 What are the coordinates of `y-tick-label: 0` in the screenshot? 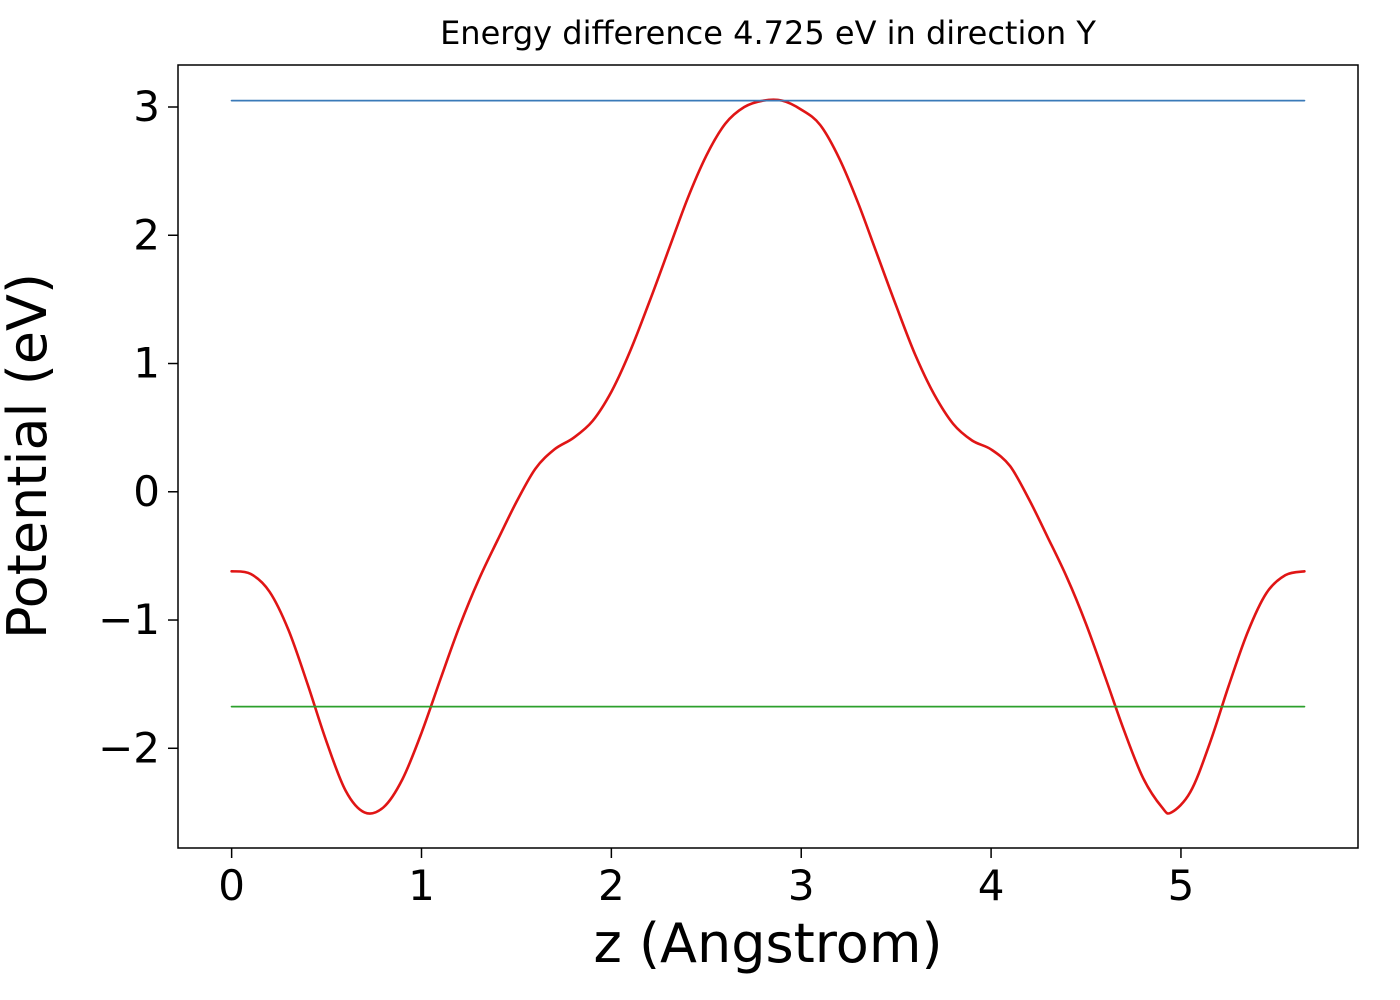 It's located at (146, 491).